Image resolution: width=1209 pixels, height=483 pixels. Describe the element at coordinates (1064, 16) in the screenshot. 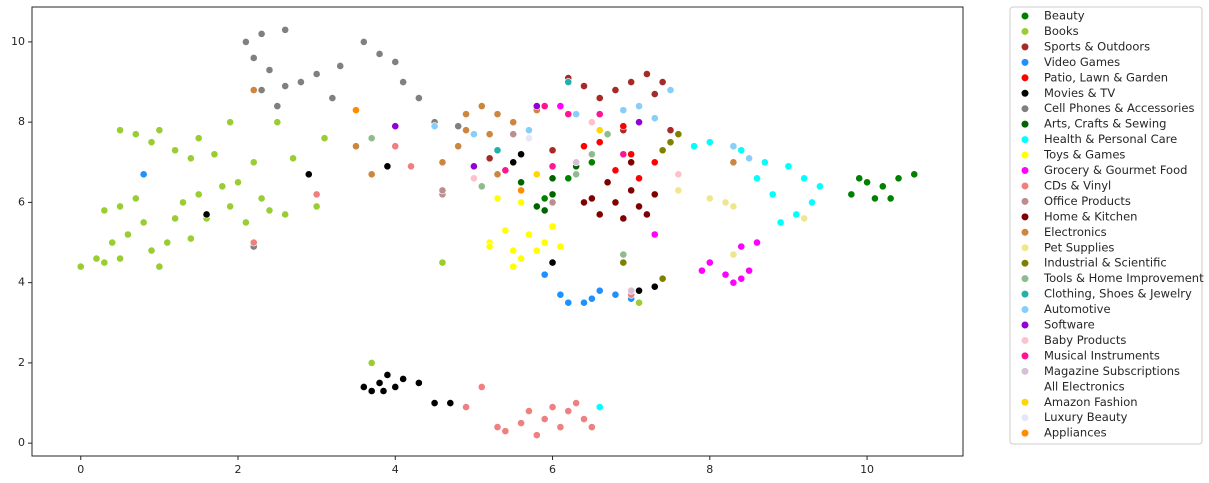

I see `legend-label: Beauty` at that location.